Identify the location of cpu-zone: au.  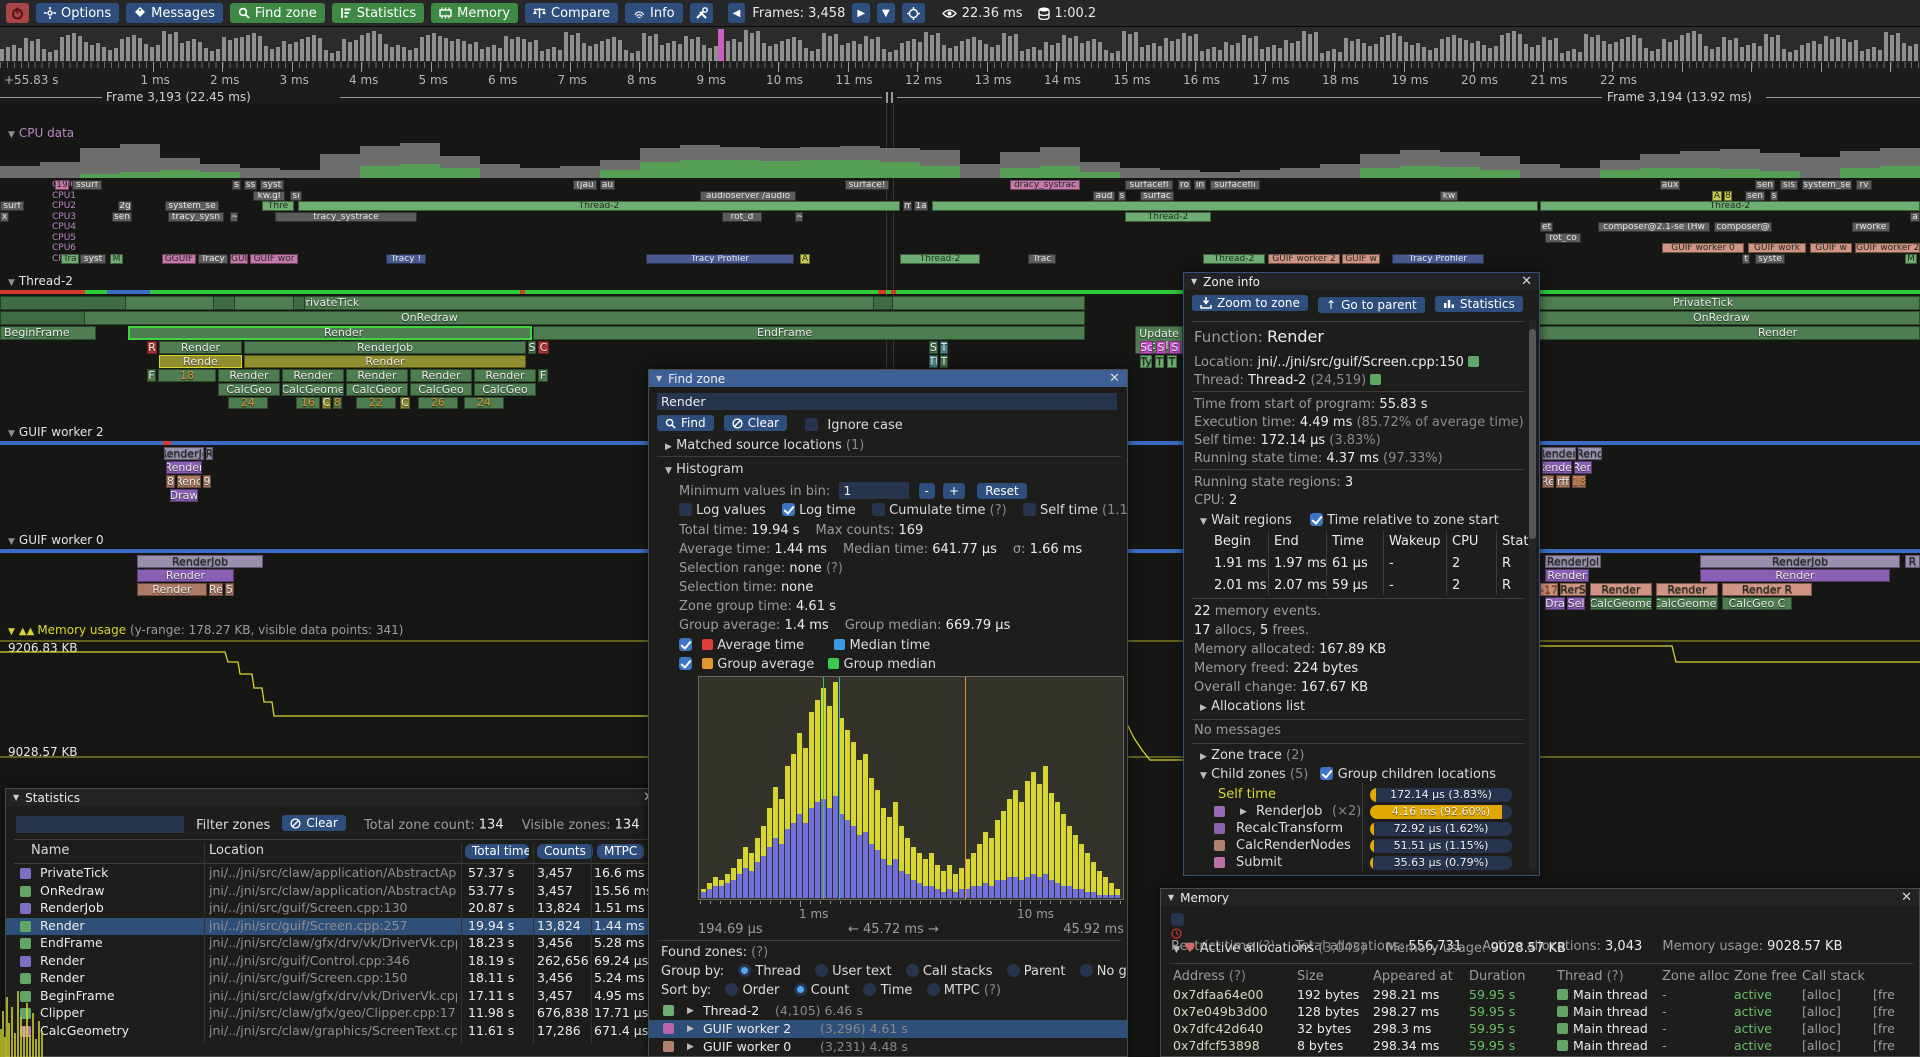
(607, 185).